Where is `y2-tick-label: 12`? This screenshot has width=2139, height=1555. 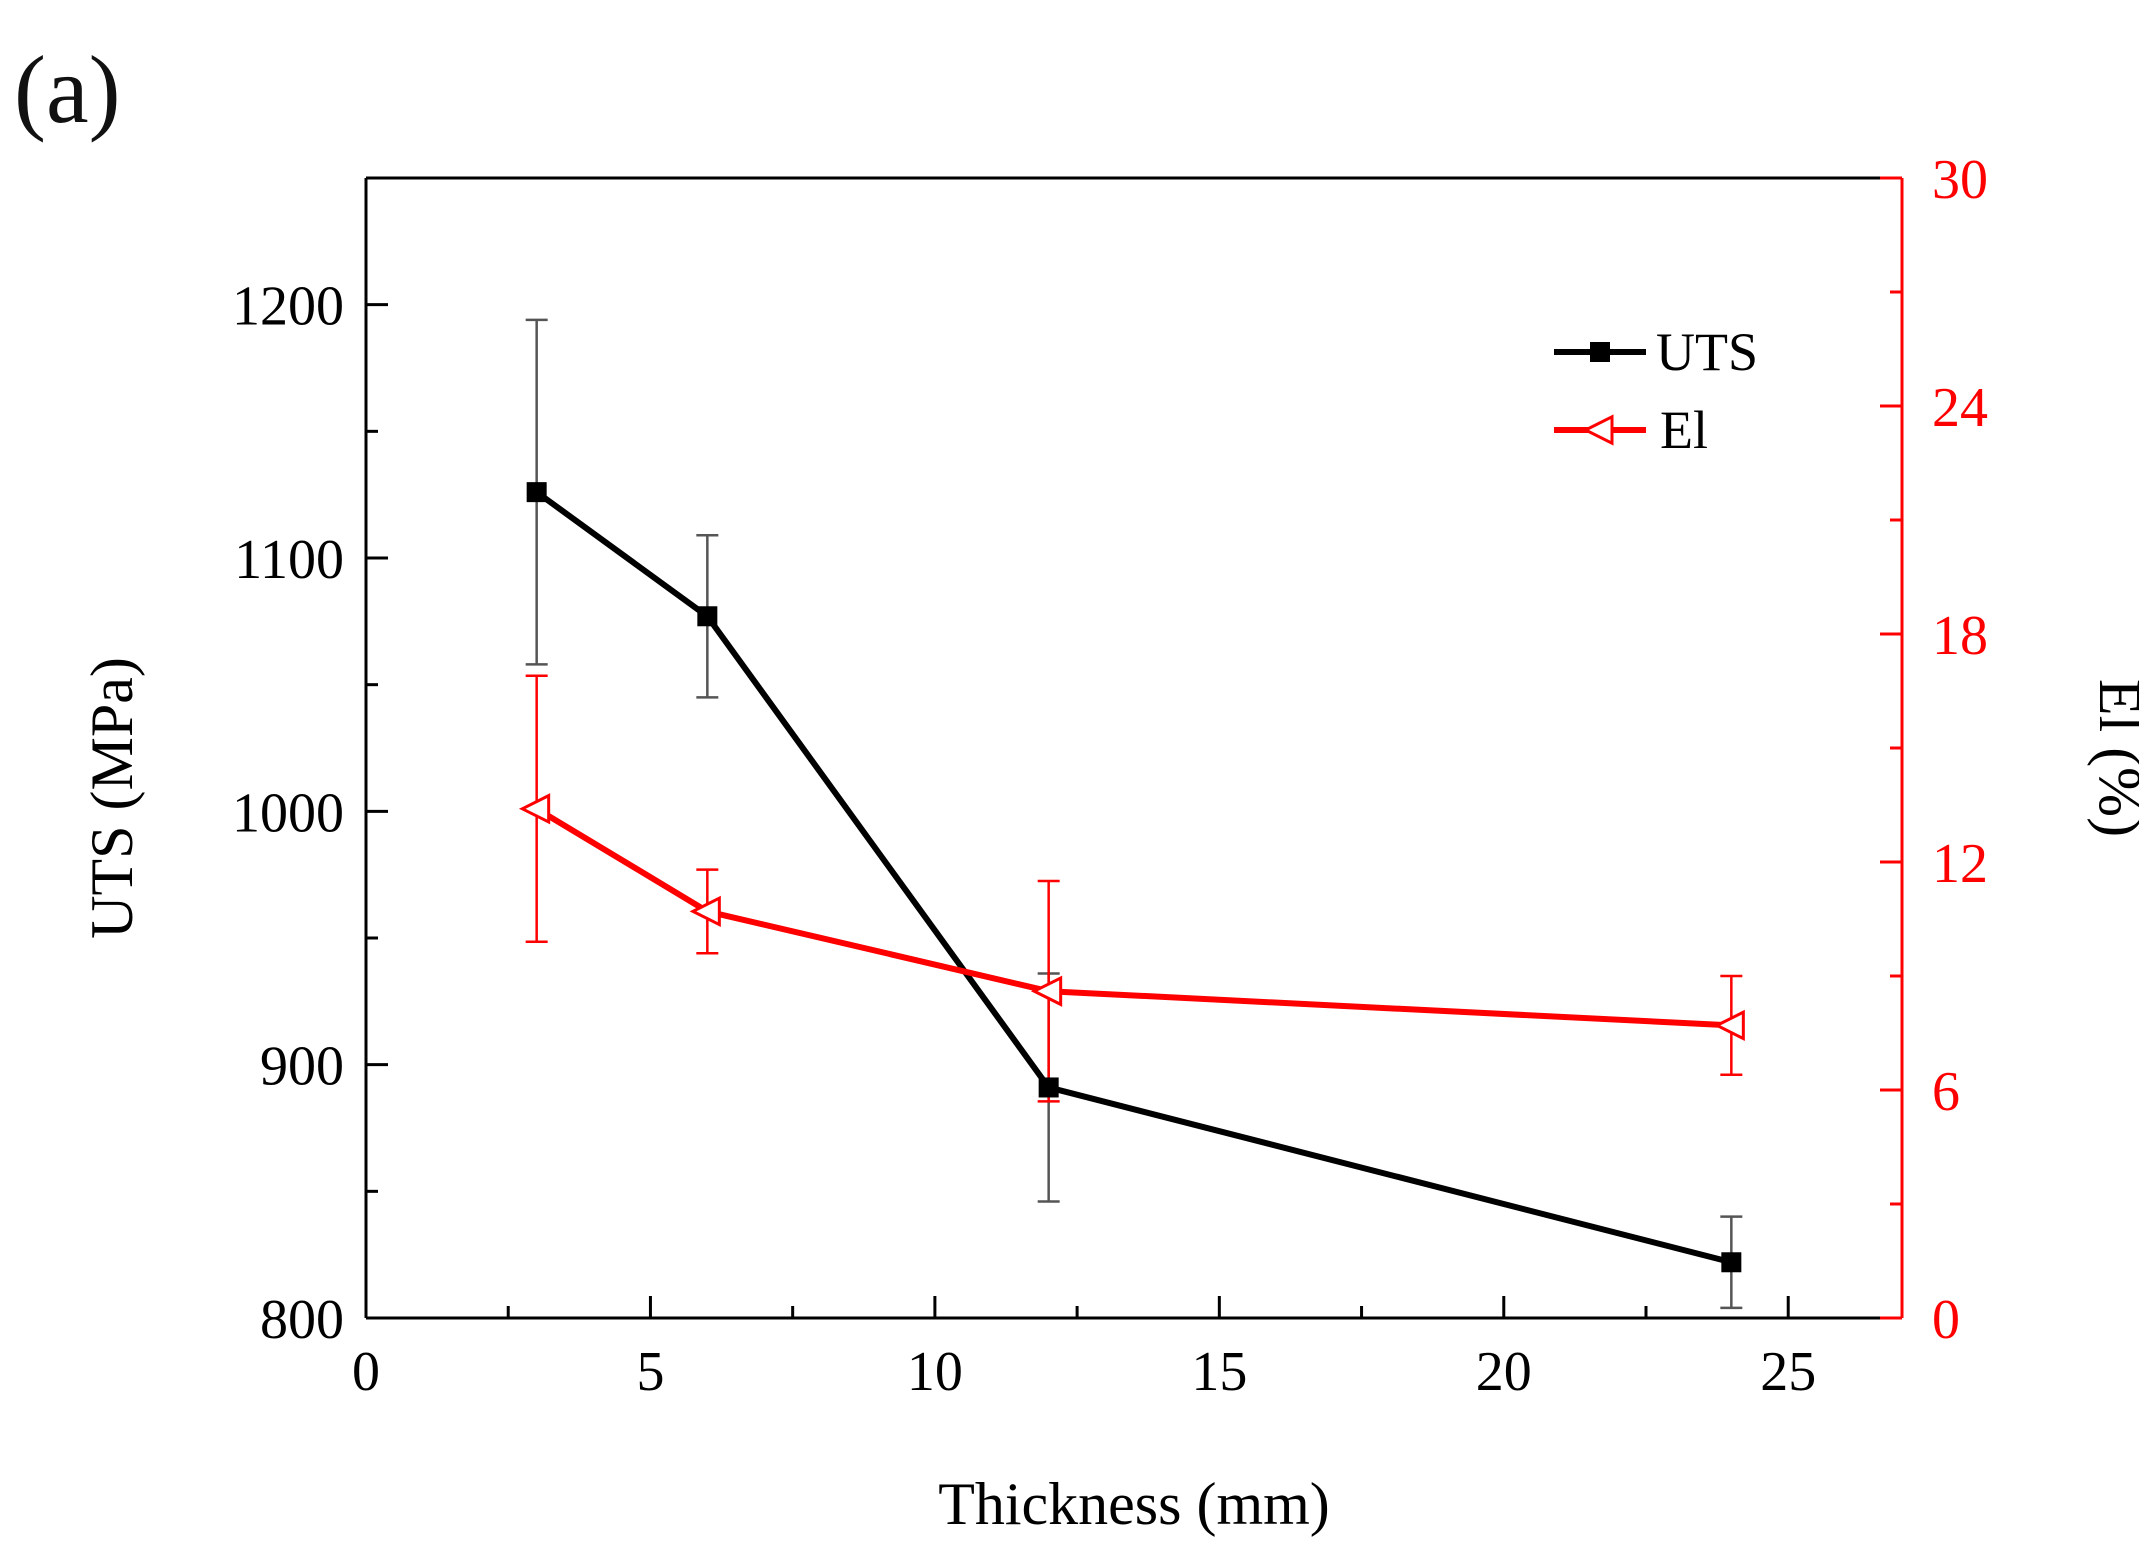
y2-tick-label: 12 is located at coordinates (1960, 864).